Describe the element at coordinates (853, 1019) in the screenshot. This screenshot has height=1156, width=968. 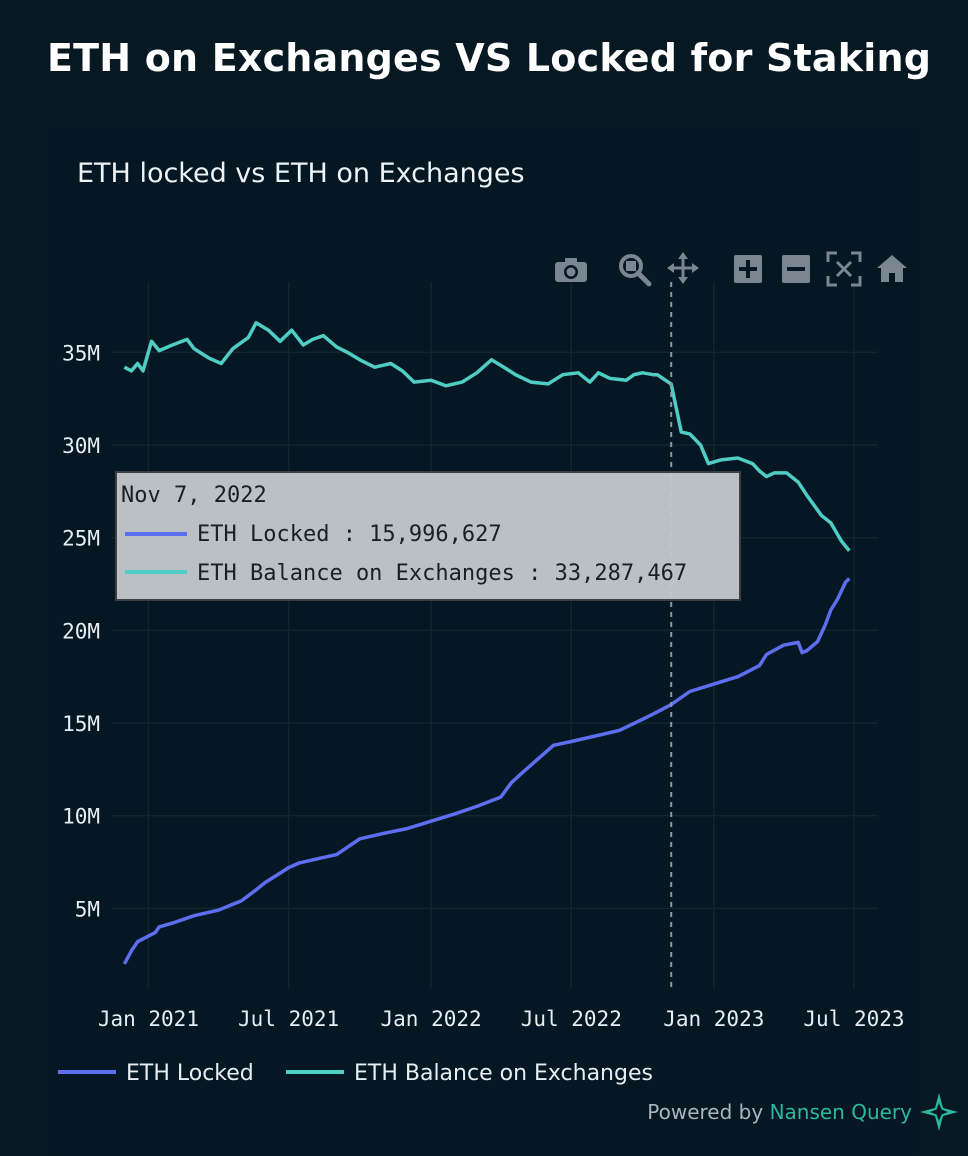
I see `x-tick-label: Jul 2023` at that location.